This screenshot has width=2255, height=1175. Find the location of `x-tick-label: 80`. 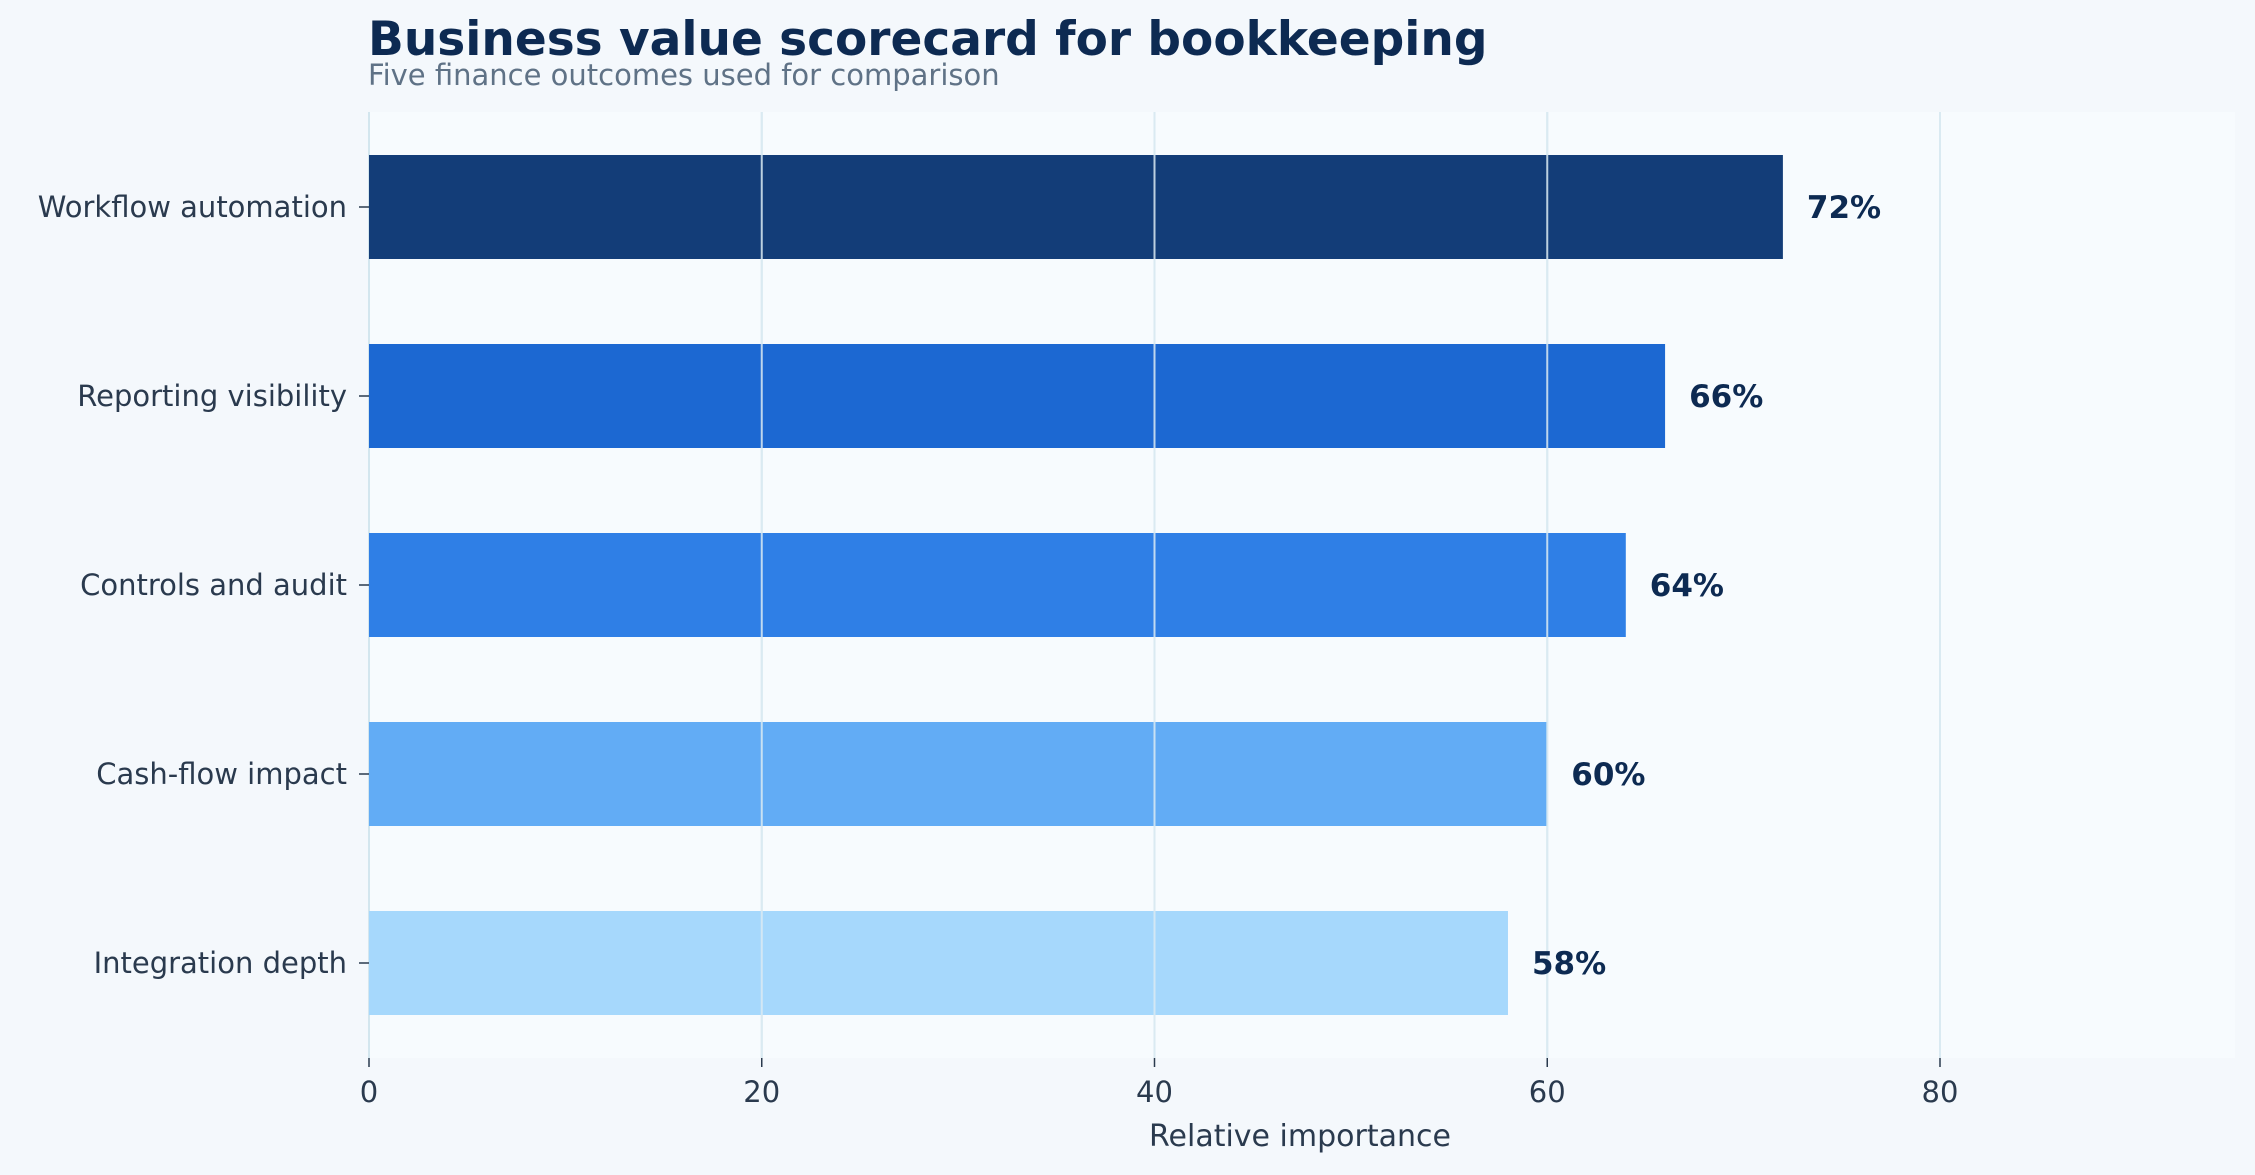

x-tick-label: 80 is located at coordinates (1940, 1092).